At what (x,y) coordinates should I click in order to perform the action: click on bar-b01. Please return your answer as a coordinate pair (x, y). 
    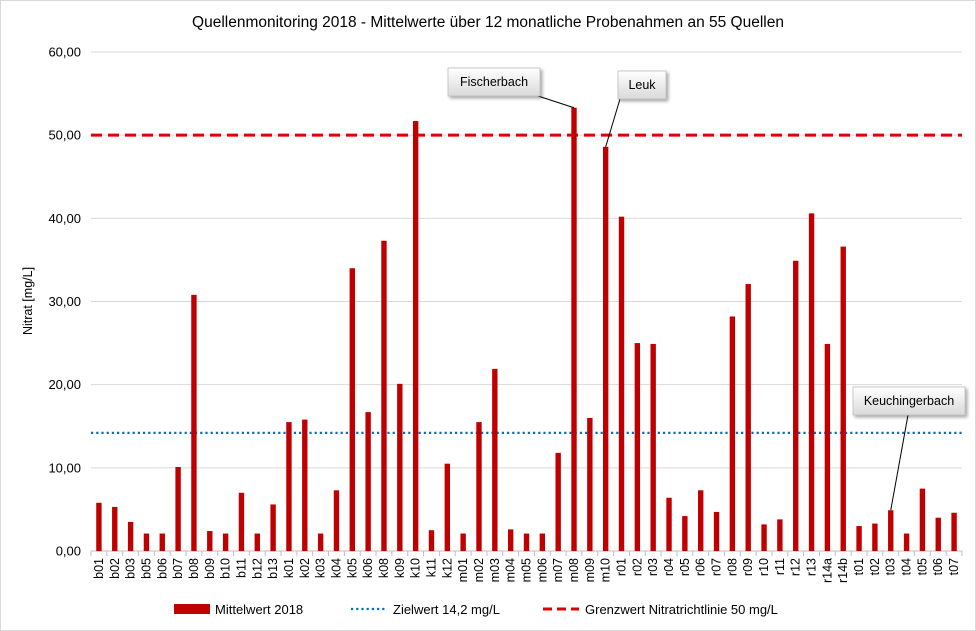
    Looking at the image, I should click on (99, 526).